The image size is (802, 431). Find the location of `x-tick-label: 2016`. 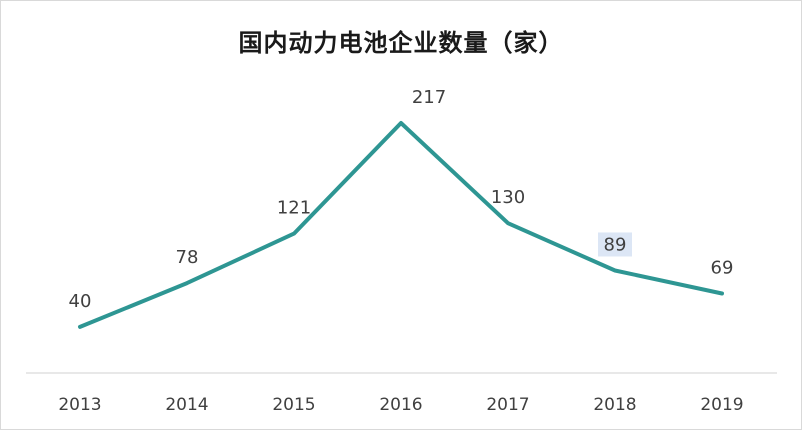

x-tick-label: 2016 is located at coordinates (400, 405).